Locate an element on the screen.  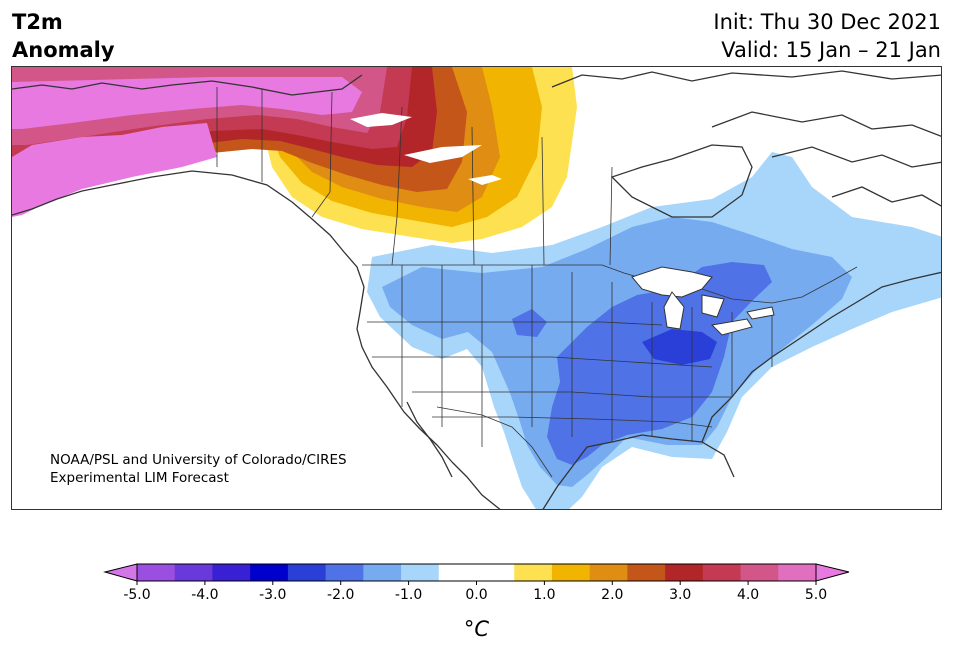
colorbar-over-arrow is located at coordinates (832, 572).